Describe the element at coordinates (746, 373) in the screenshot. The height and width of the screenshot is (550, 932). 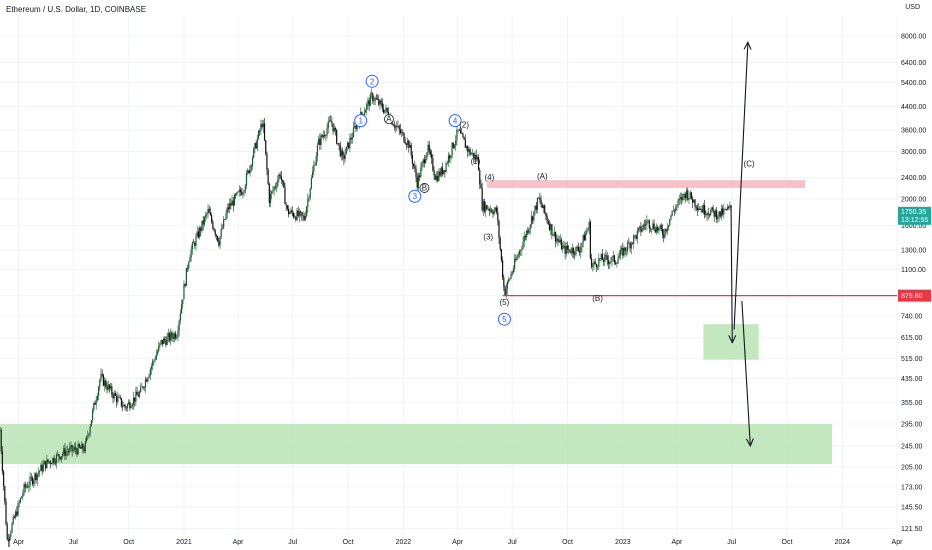
I see `projection-line` at that location.